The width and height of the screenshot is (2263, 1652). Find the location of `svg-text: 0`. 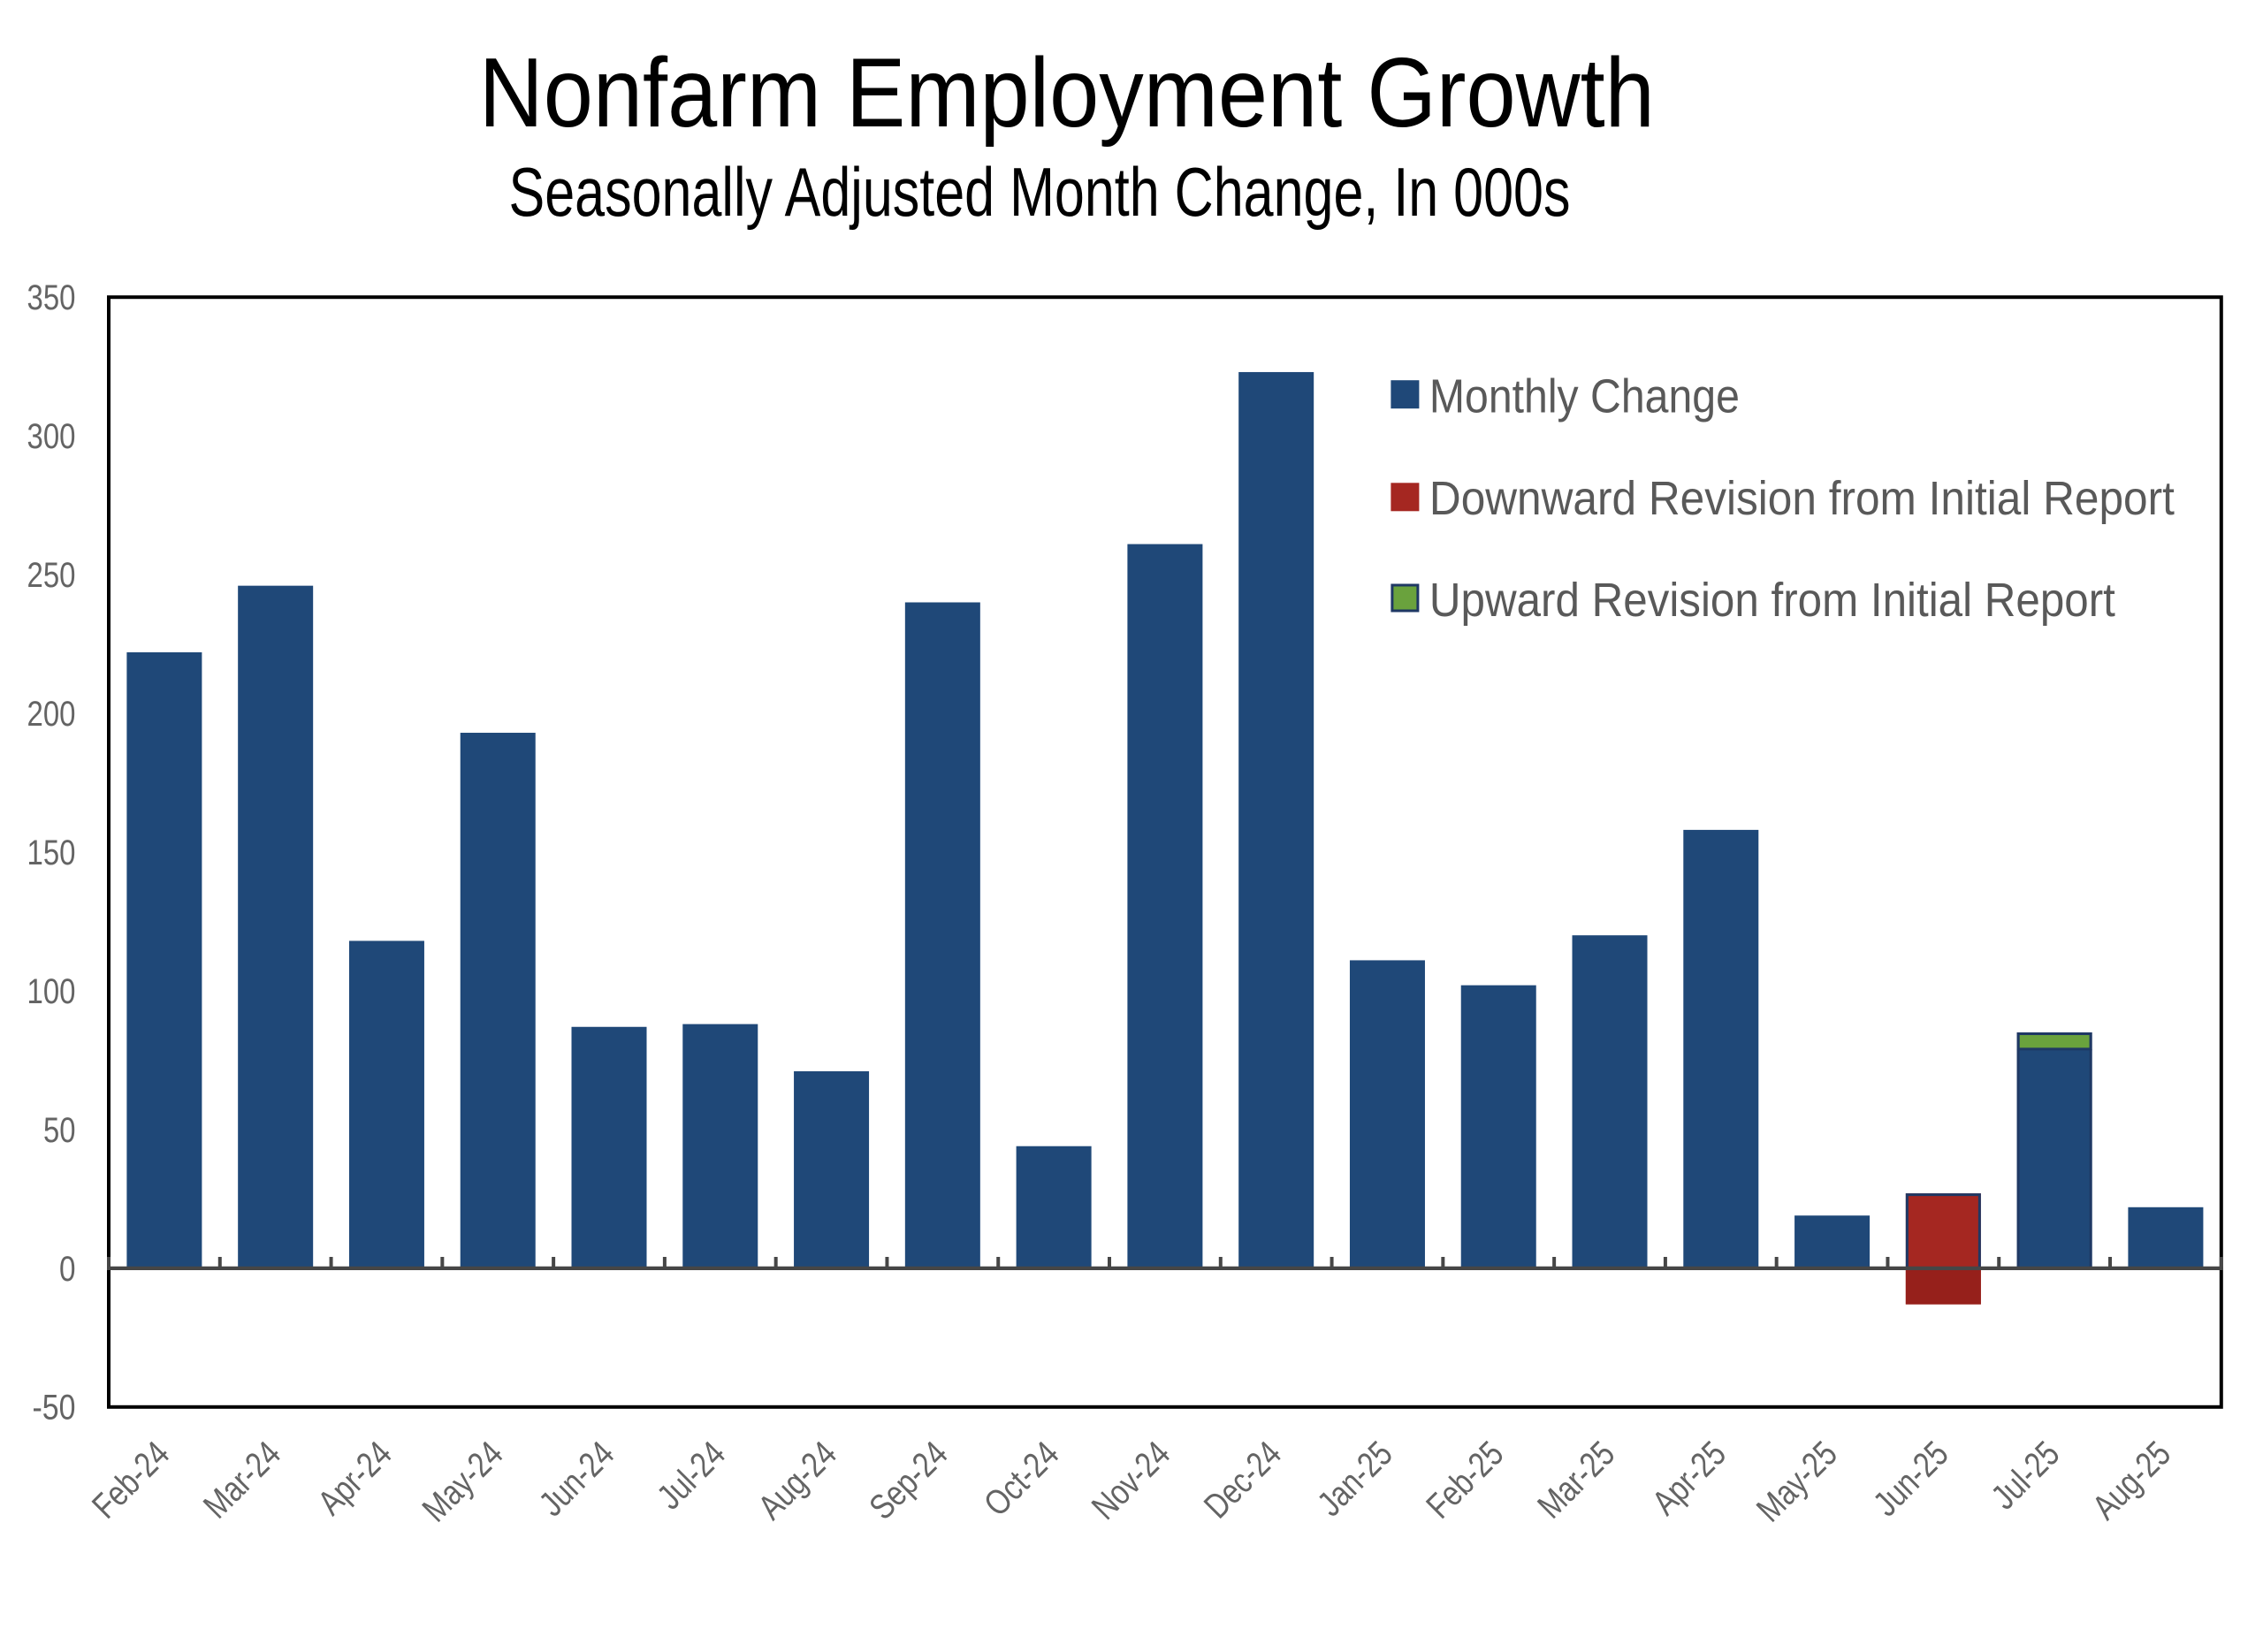

svg-text: 0 is located at coordinates (67, 1269).